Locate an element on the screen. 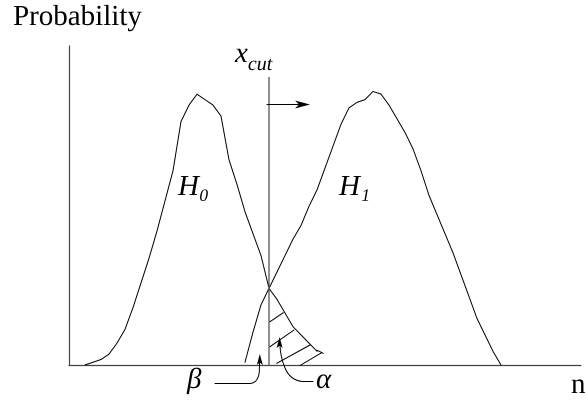 This screenshot has height=403, width=586. y-axis-title: Probability is located at coordinates (77, 16).